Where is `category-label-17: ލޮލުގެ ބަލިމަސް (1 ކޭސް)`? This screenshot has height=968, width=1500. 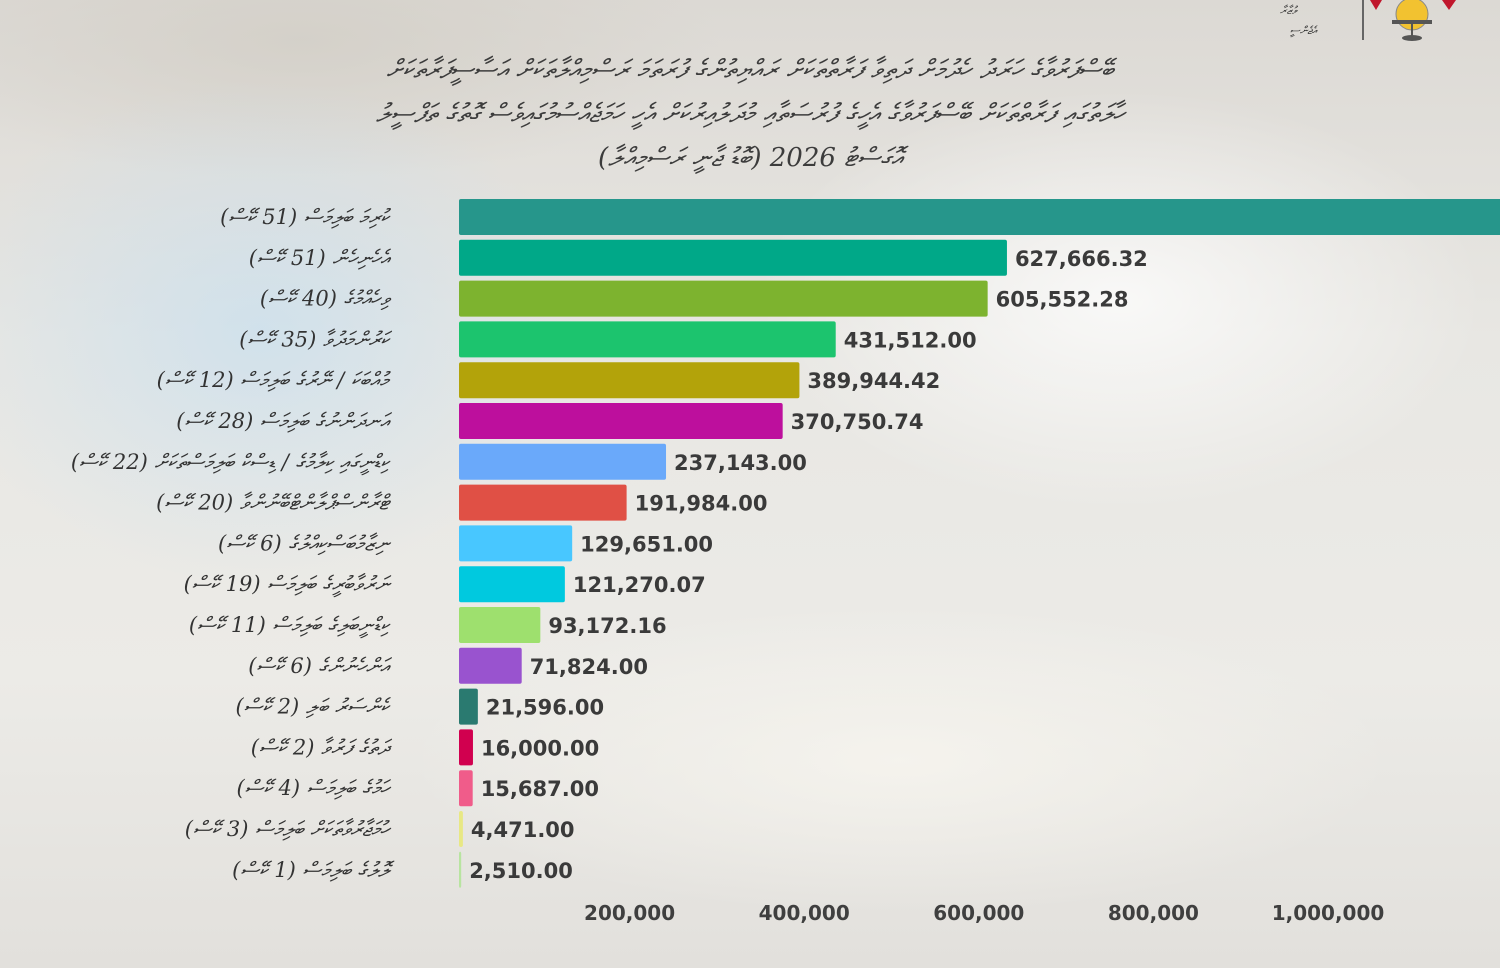
category-label-17: ލޮލުގެ ބަލިމަސް (1 ކޭސް) is located at coordinates (313, 870).